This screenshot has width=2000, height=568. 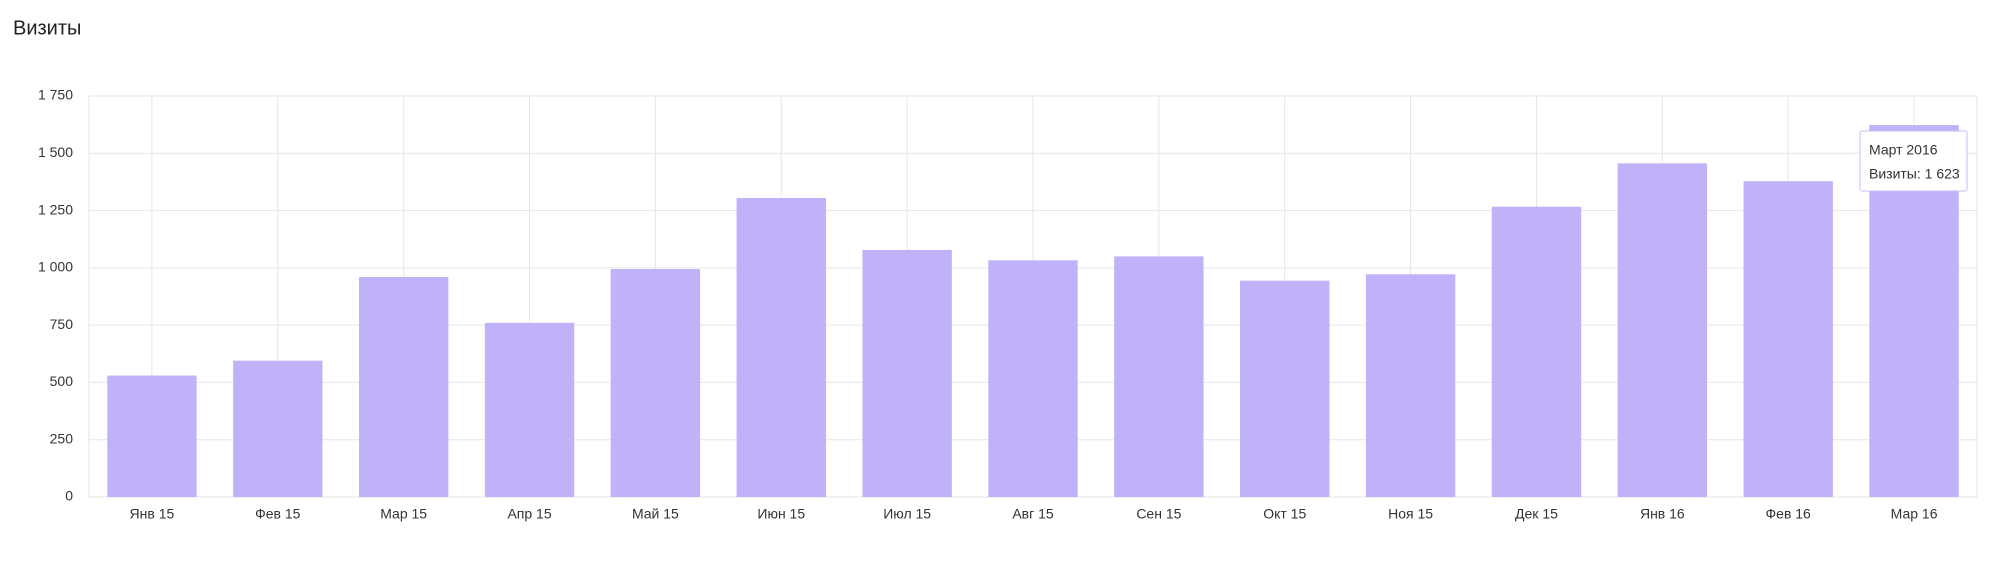 What do you see at coordinates (62, 438) in the screenshot?
I see `y-tick-label: 250` at bounding box center [62, 438].